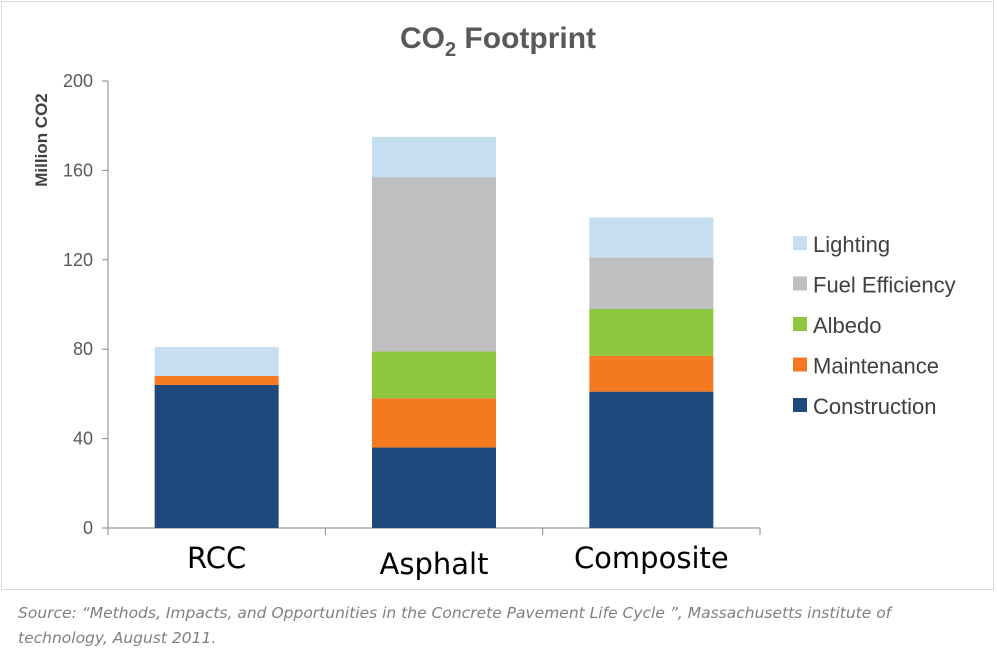 The width and height of the screenshot is (997, 662). Describe the element at coordinates (851, 244) in the screenshot. I see `legend-label-lighting: Lighting` at that location.